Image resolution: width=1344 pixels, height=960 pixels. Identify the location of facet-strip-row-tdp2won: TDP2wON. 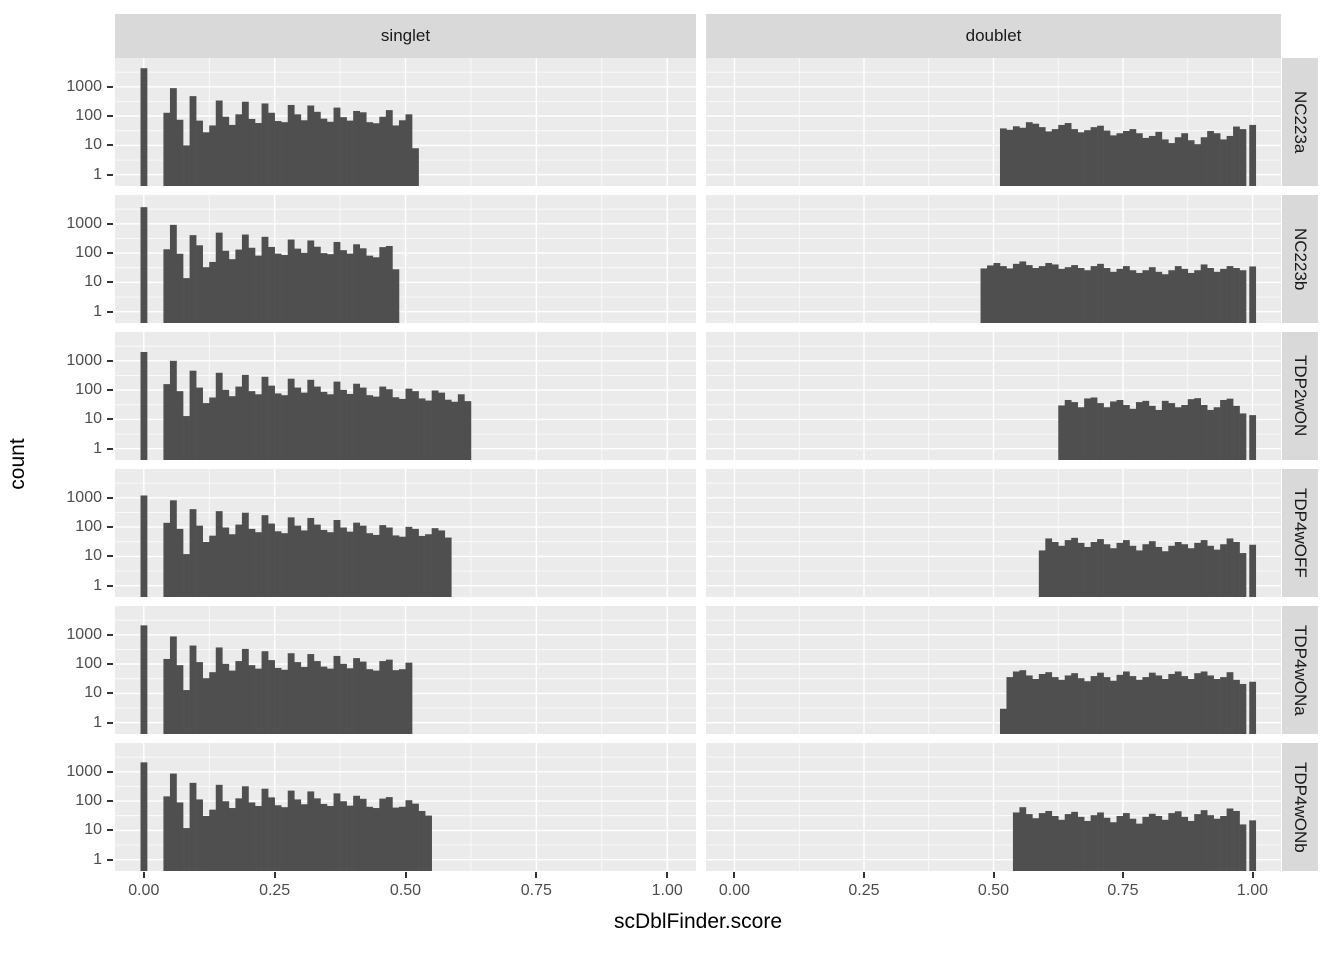
(1300, 396).